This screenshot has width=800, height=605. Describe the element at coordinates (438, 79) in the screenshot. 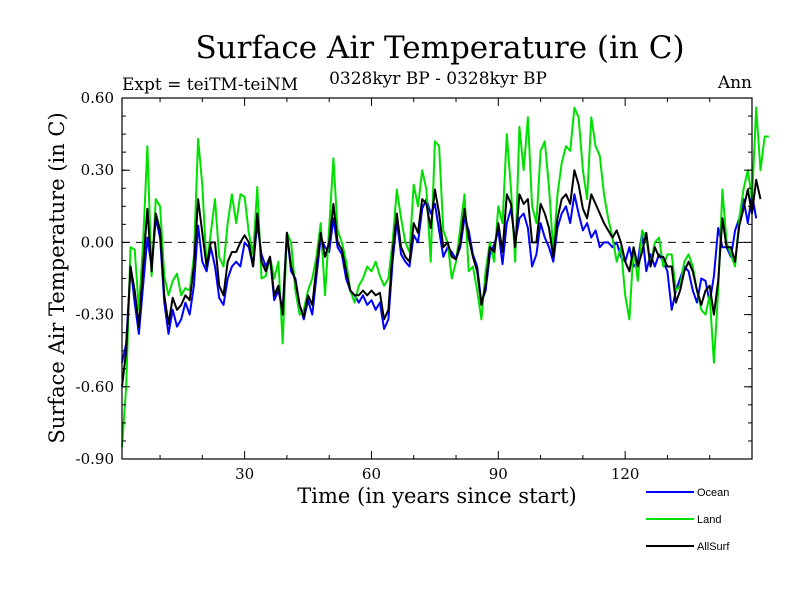

I see `chart-subtitle: 0328kyr BP - 0328kyr BP` at that location.